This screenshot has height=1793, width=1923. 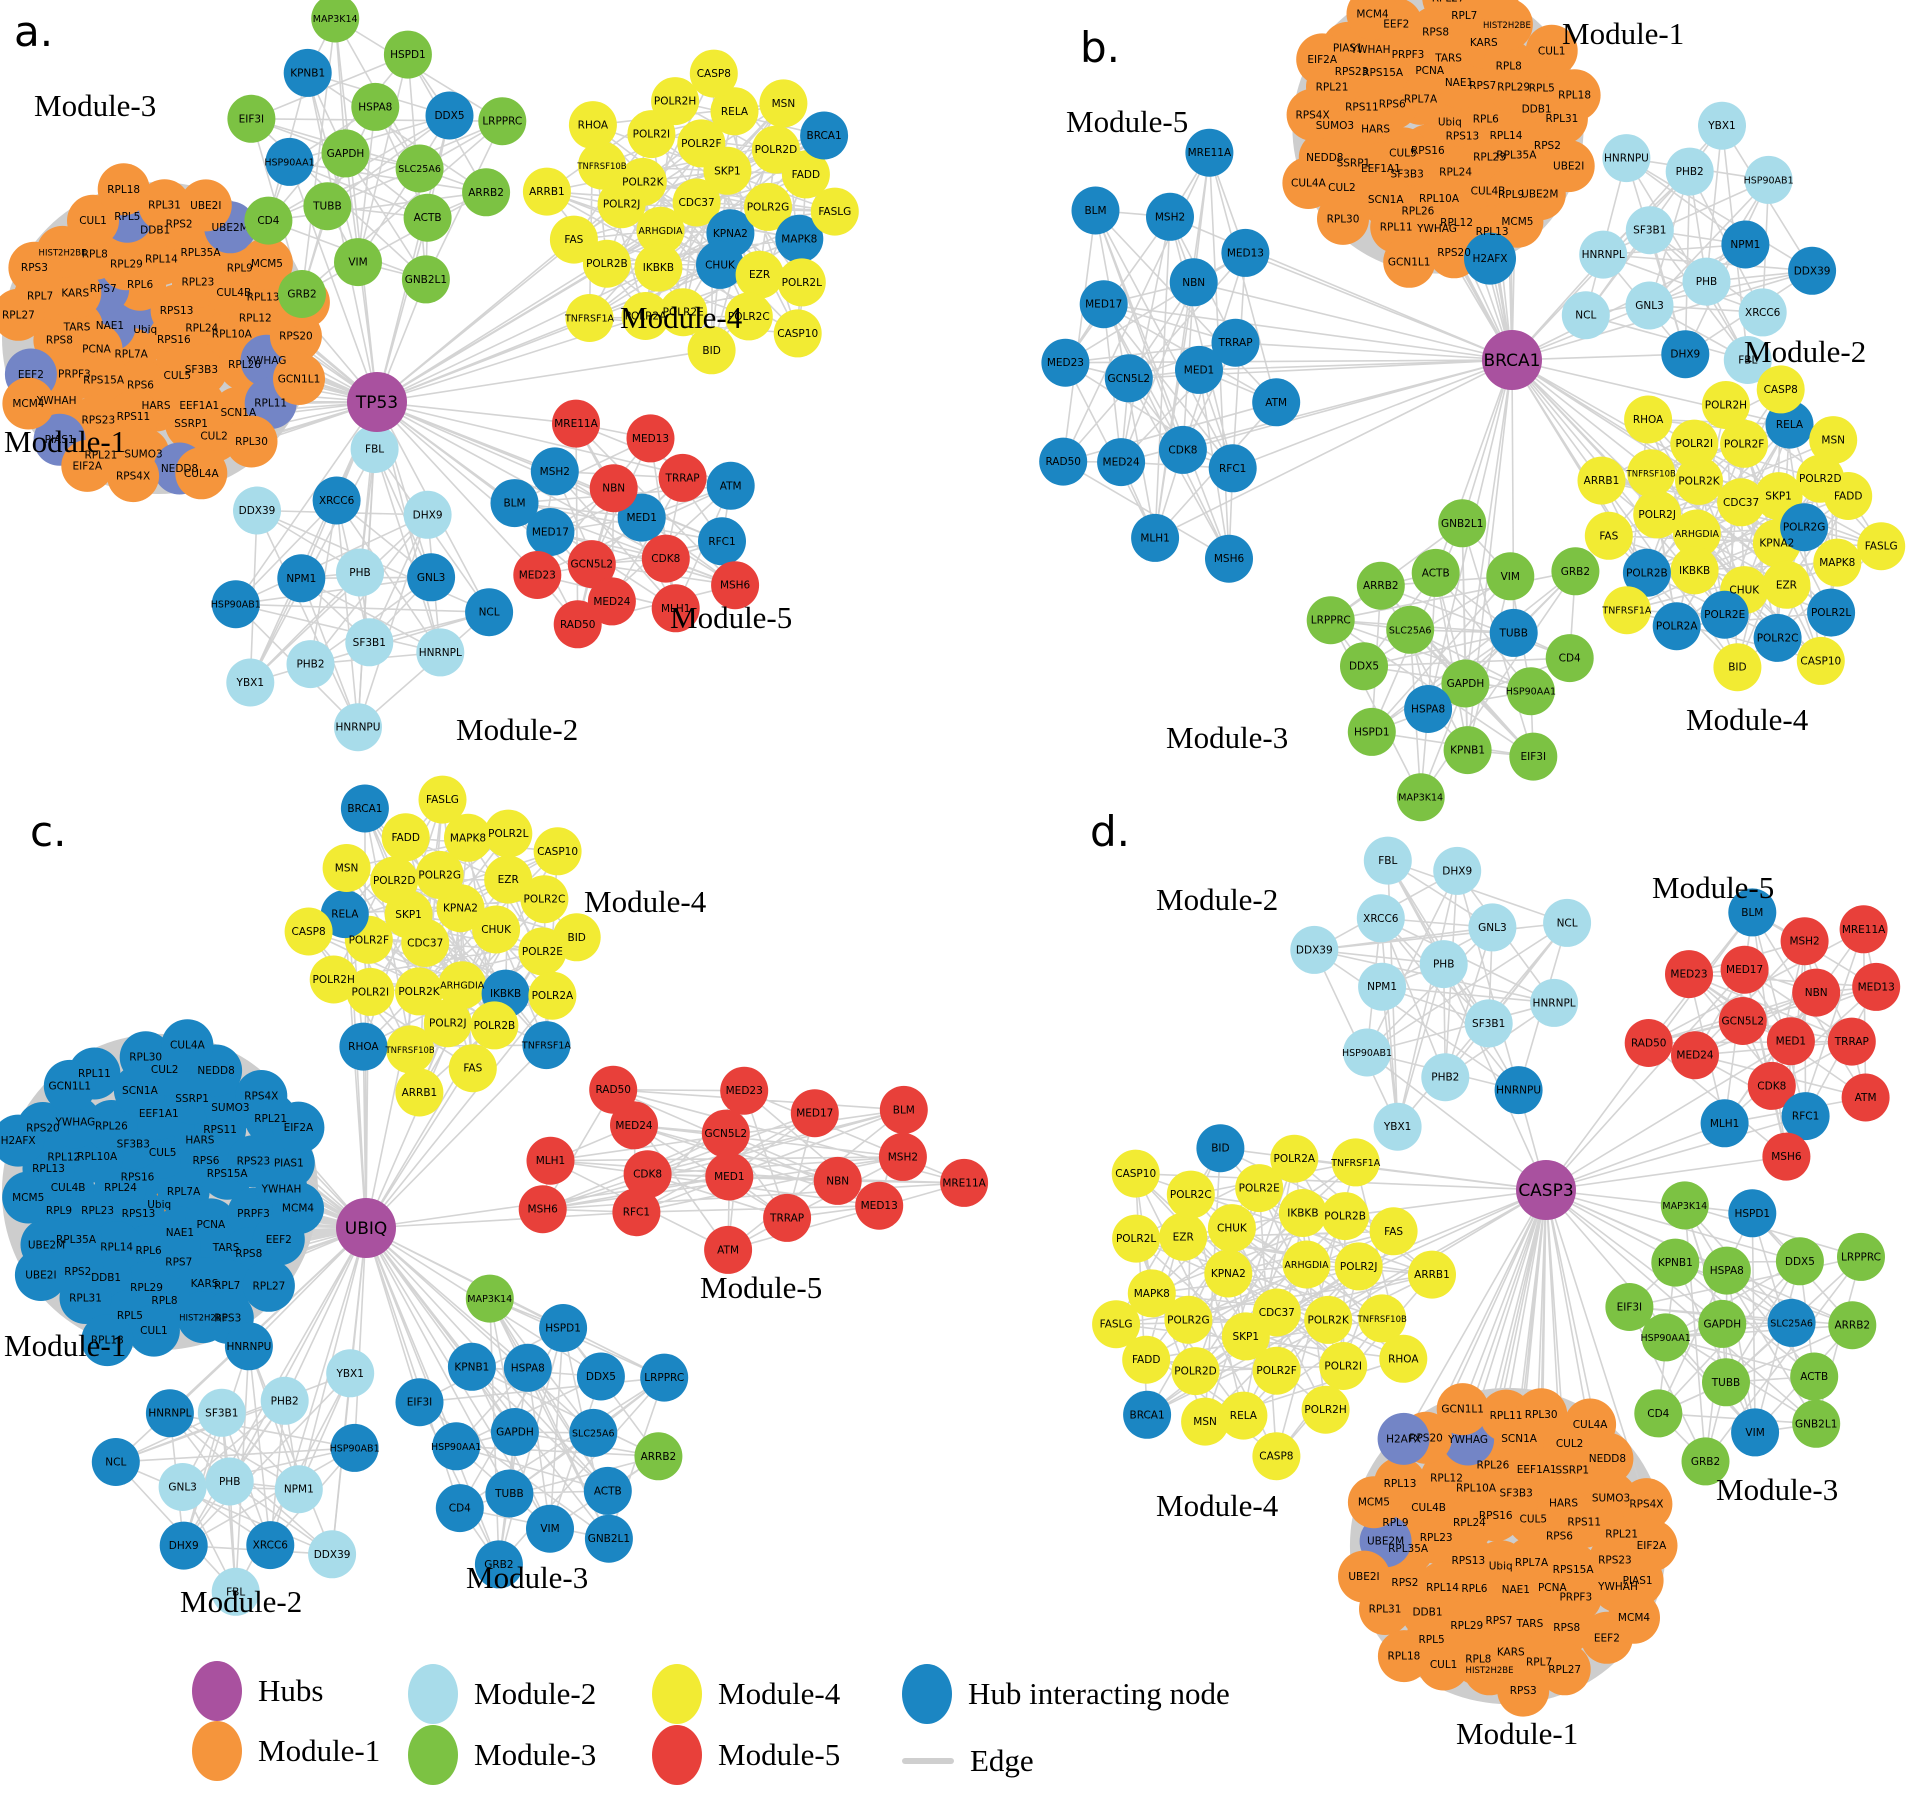 I want to click on node-RPS4X, so click(x=133, y=476).